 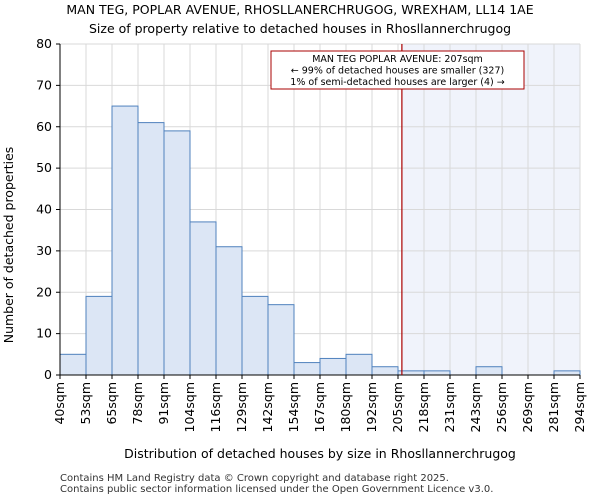 I want to click on x-tick-label: 78sqm, so click(x=137, y=403).